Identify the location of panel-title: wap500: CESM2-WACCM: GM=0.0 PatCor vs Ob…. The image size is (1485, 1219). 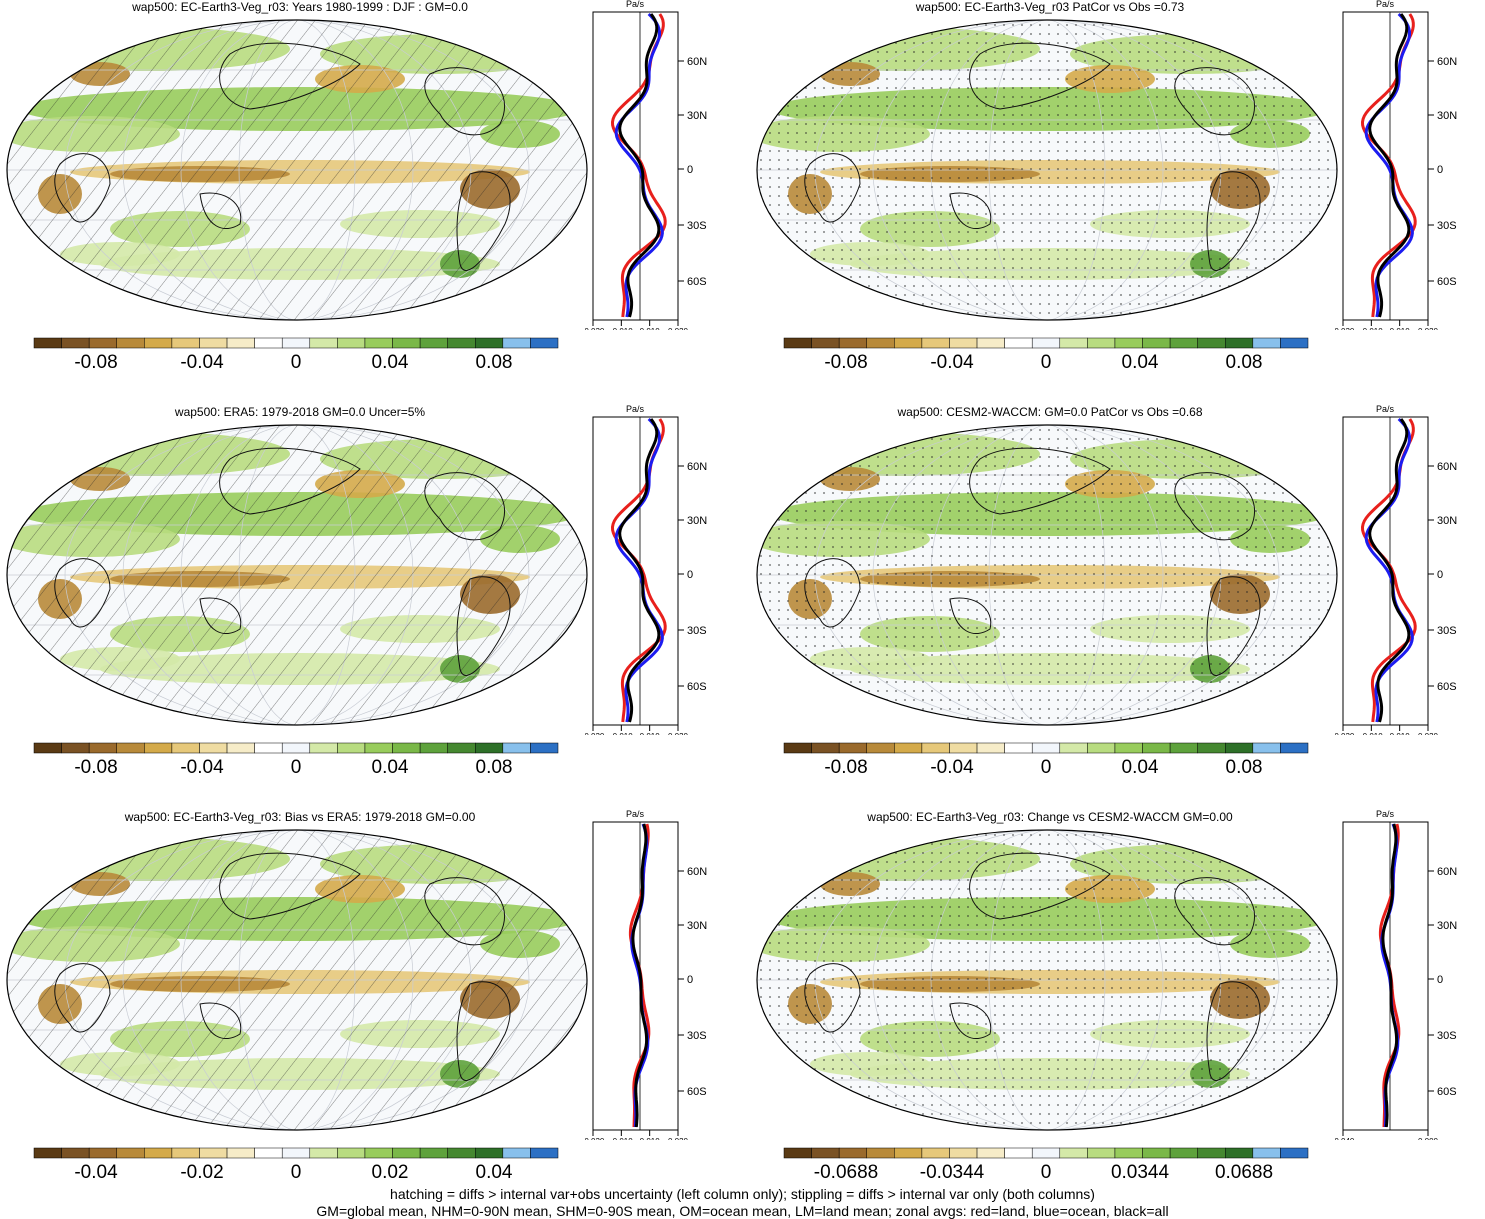
(1050, 412).